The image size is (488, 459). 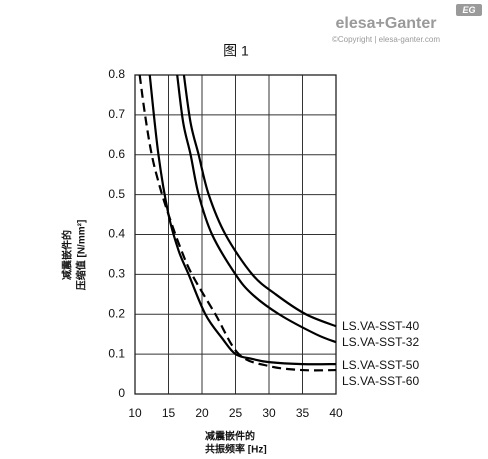 I want to click on y-tick-label: 0.1, so click(x=116, y=353).